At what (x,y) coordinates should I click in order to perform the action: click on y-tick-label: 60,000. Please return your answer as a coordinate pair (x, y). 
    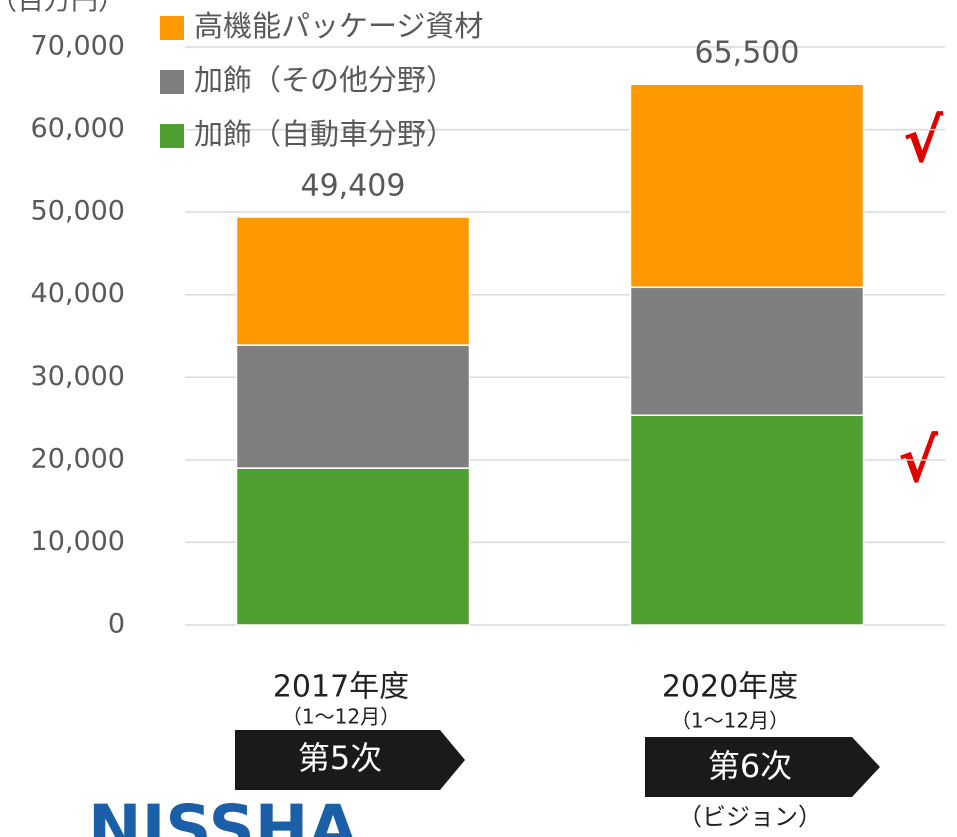
    Looking at the image, I should click on (78, 128).